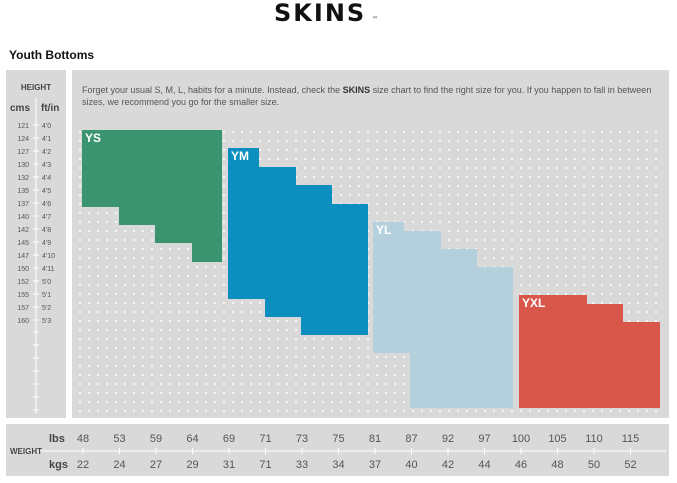  I want to click on height-ftin-tick: 4'3, so click(46, 165).